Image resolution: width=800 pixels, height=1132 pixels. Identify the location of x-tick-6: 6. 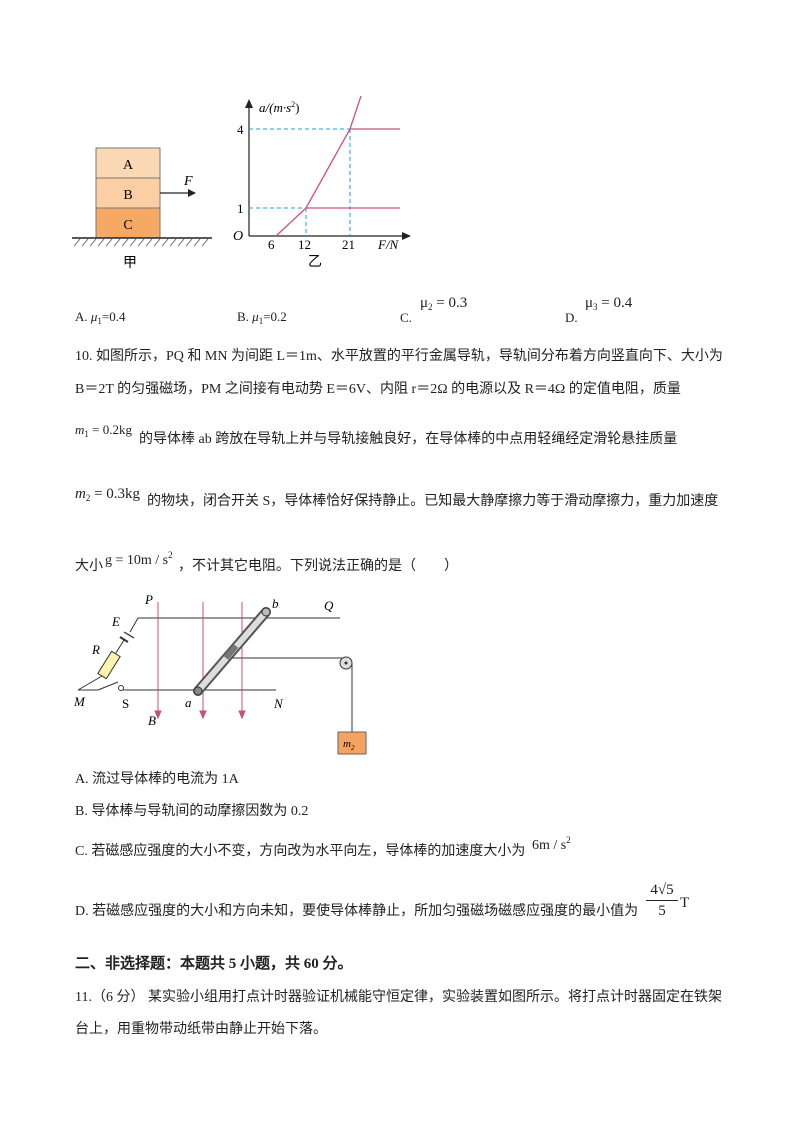
(271, 244).